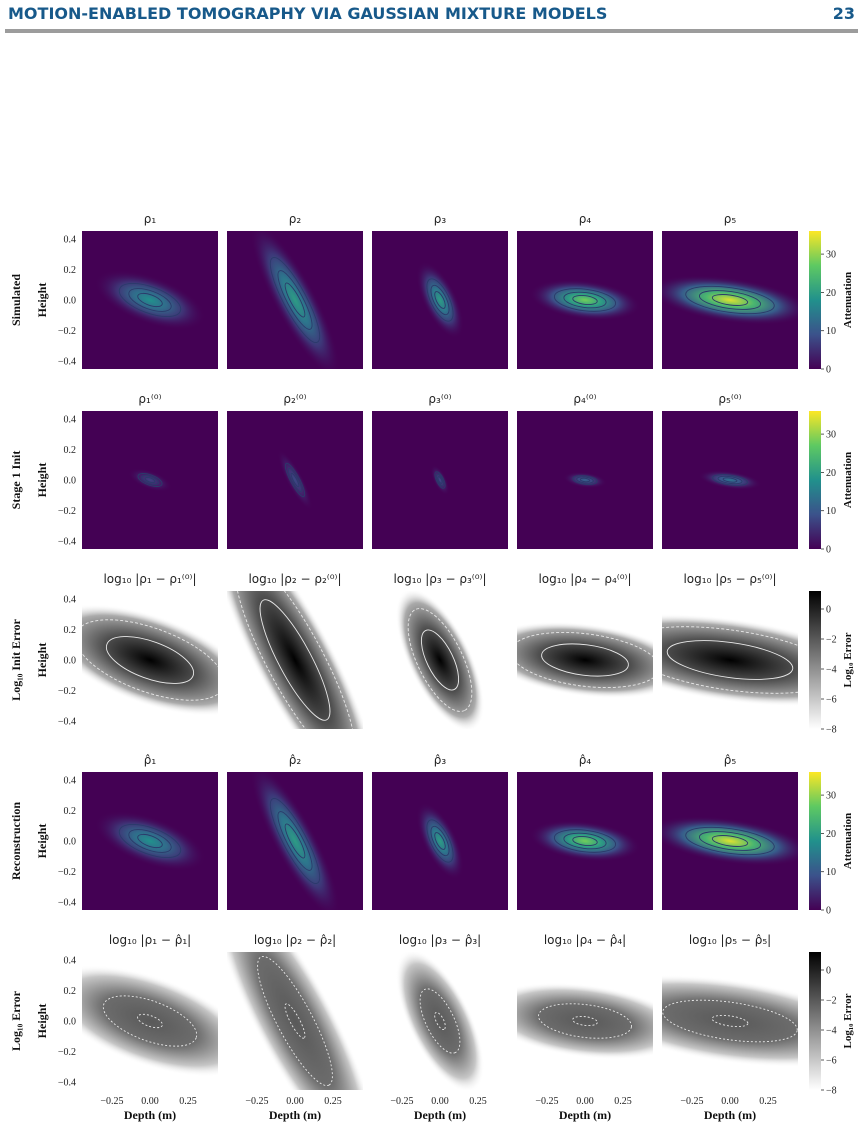 The width and height of the screenshot is (863, 1129). I want to click on panel-title: log₁₀ |ρ₅ − ρ₅⁽⁰⁾|, so click(729, 579).